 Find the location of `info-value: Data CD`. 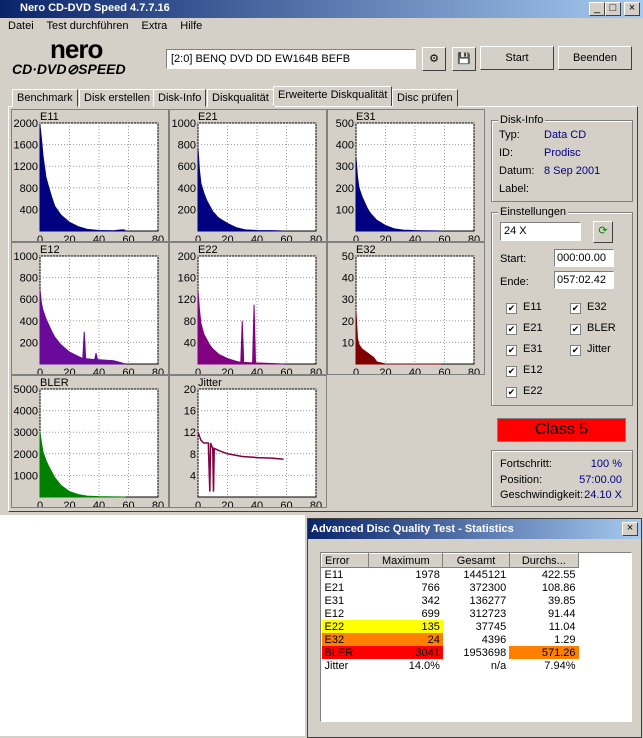

info-value: Data CD is located at coordinates (565, 135).